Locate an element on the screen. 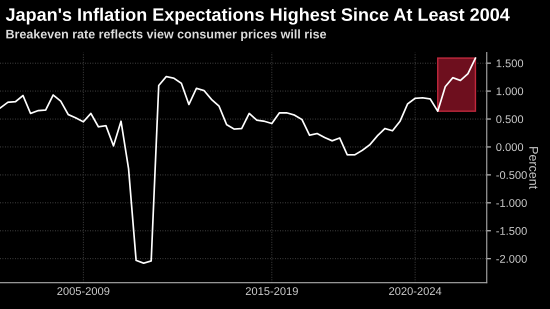 The height and width of the screenshot is (309, 550). x-tick-label: 2005-2009 is located at coordinates (83, 291).